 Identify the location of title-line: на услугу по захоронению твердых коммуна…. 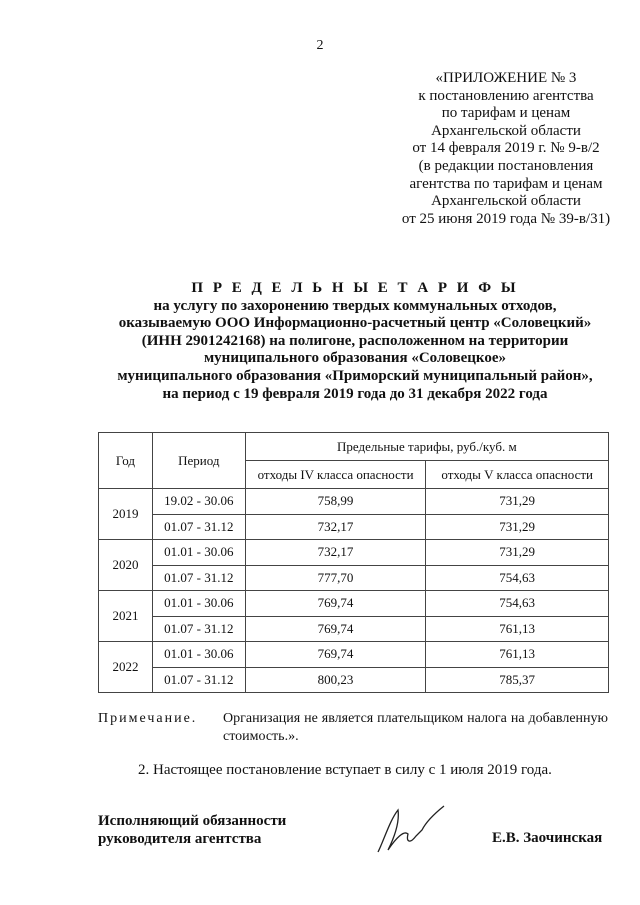
(355, 305).